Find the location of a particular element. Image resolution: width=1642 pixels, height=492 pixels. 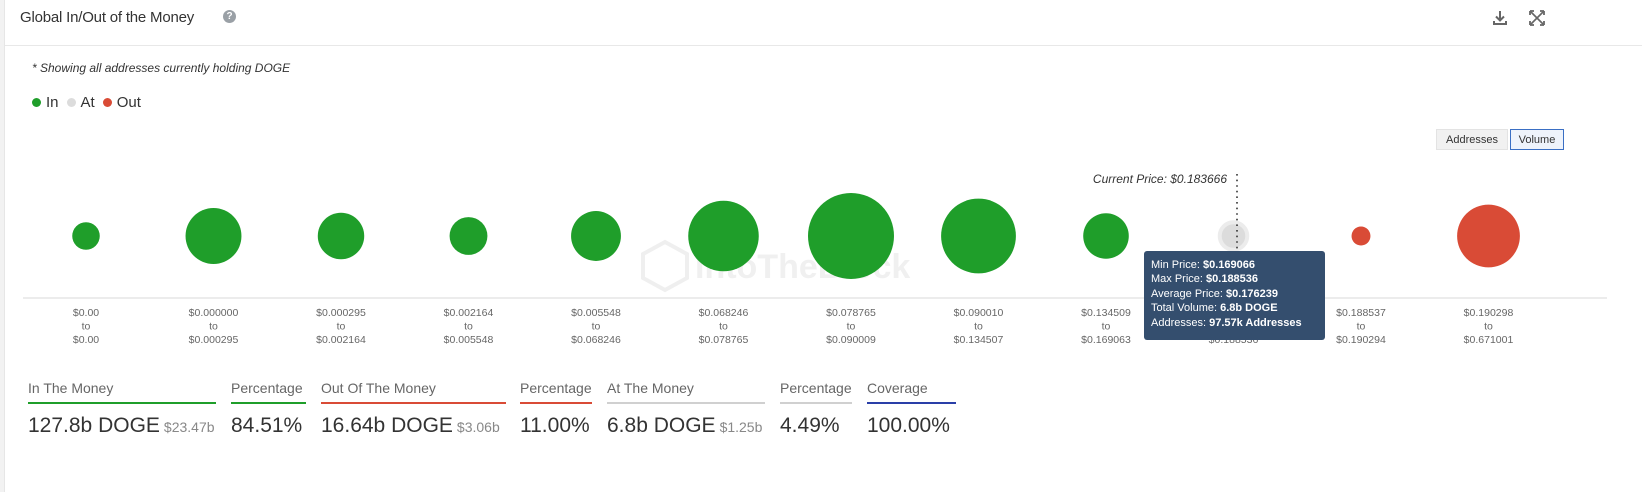

legend-dot-in is located at coordinates (36, 102).